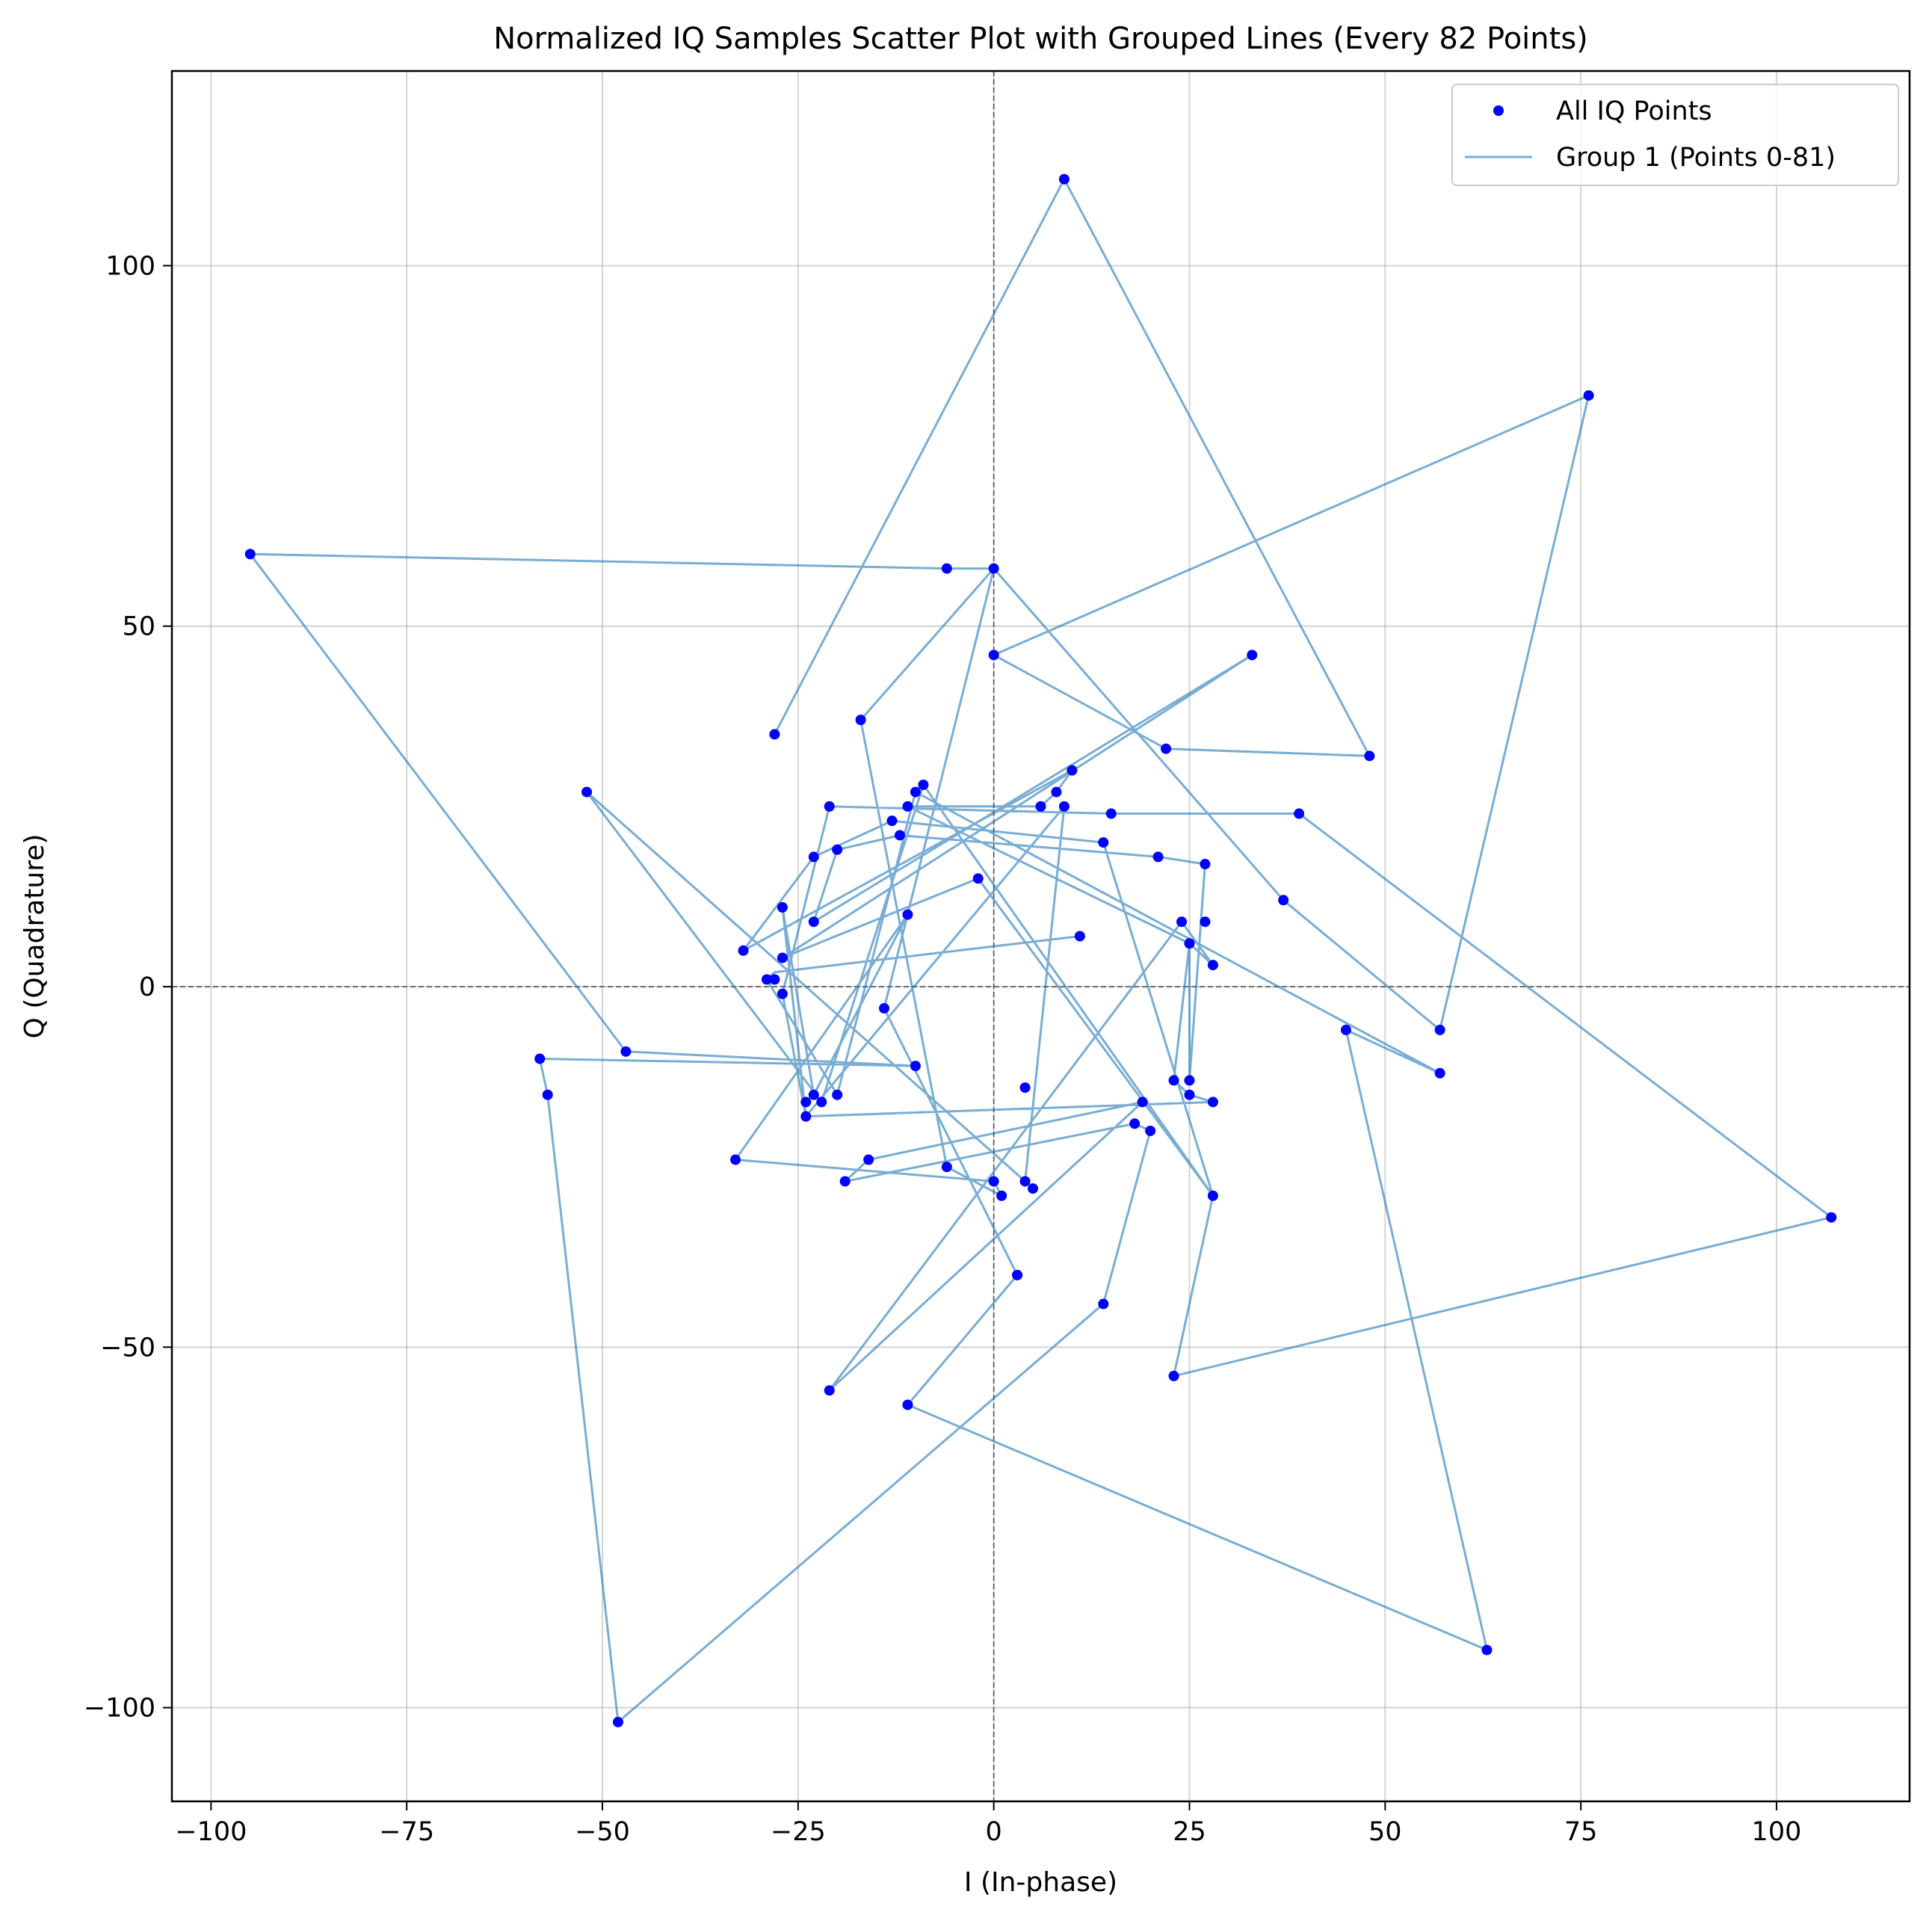 The height and width of the screenshot is (1912, 1932). Describe the element at coordinates (138, 627) in the screenshot. I see `y-tick-label: 50` at that location.